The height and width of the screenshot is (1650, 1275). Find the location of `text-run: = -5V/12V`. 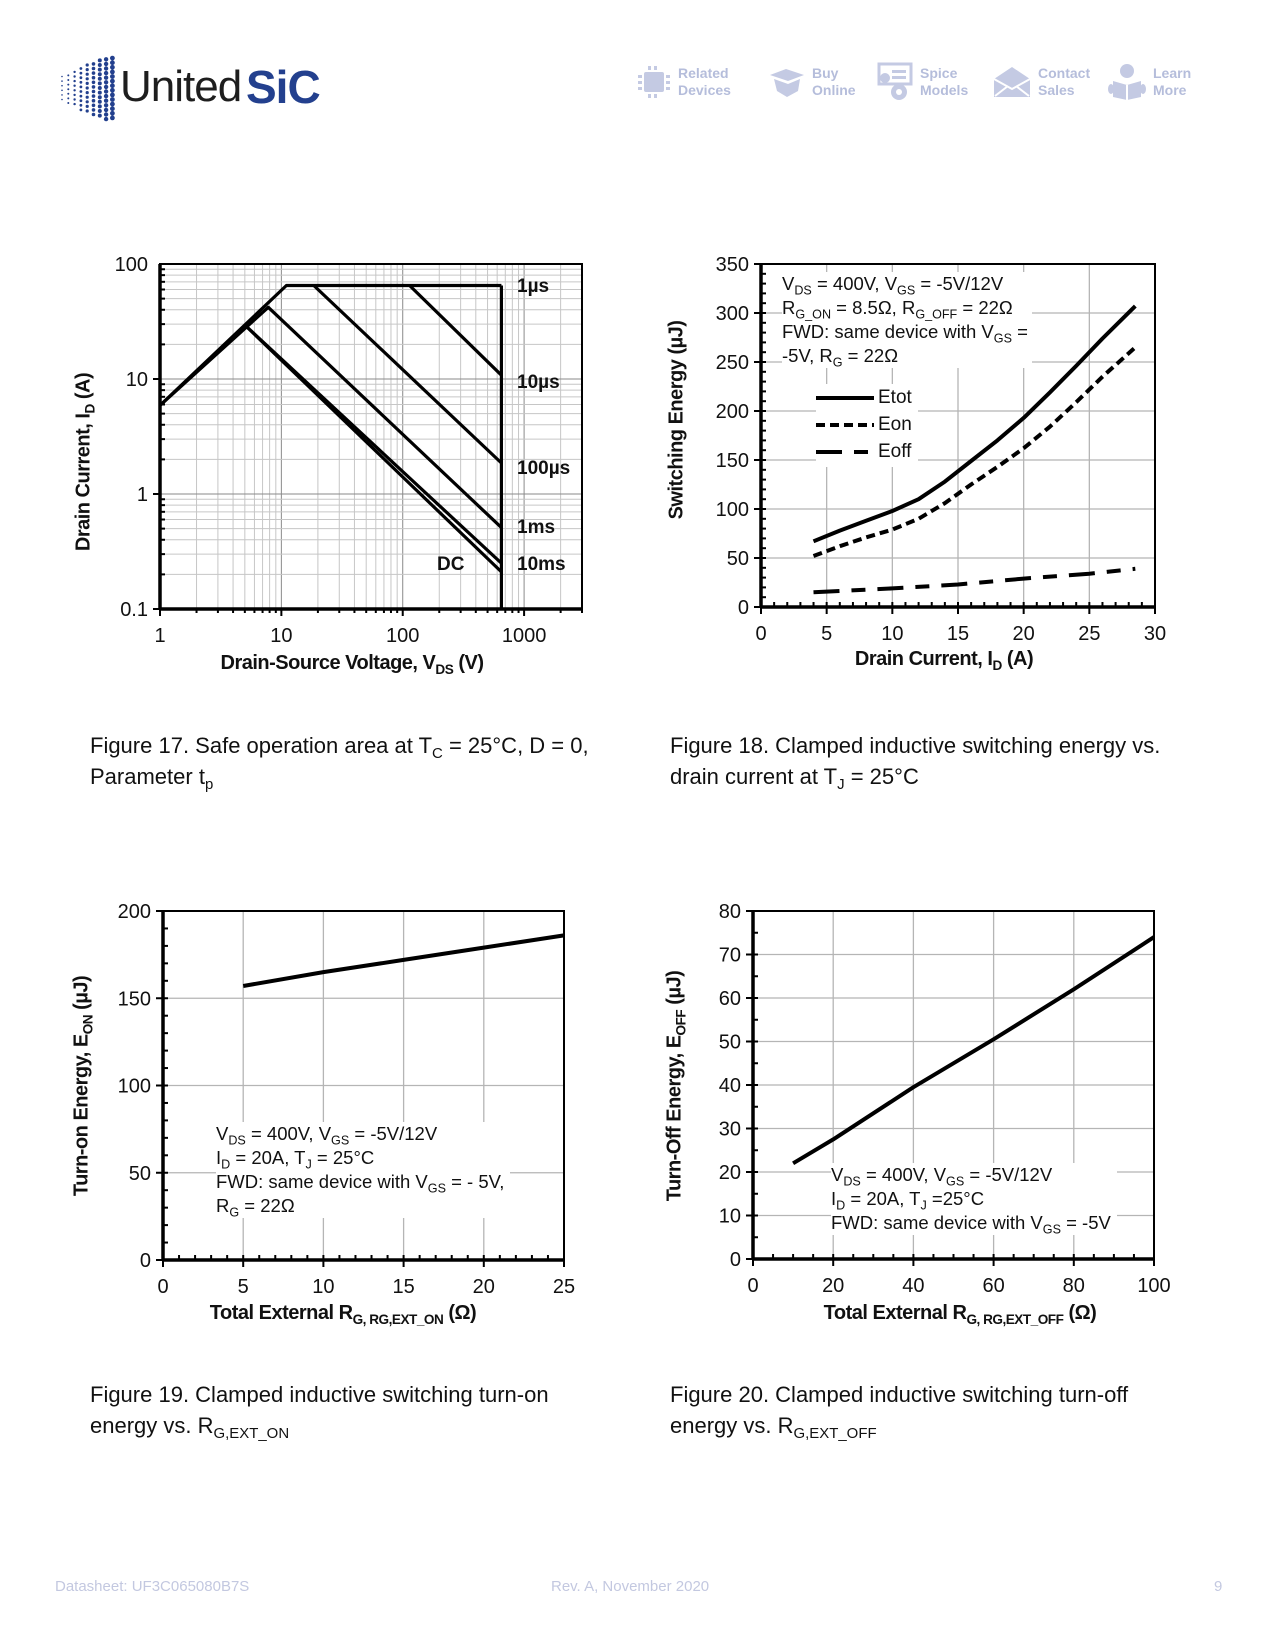

text-run: = -5V/12V is located at coordinates (959, 283).